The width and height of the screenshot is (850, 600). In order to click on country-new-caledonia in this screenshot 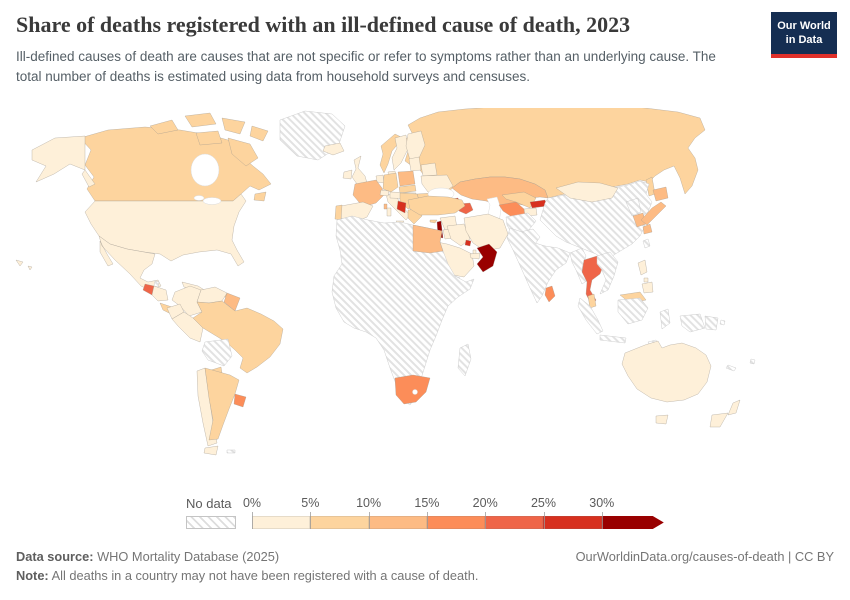, I will do `click(731, 368)`.